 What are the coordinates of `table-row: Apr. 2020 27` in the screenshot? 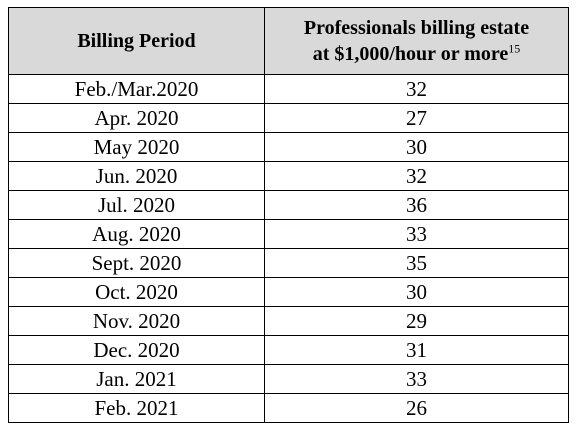 It's located at (288, 118).